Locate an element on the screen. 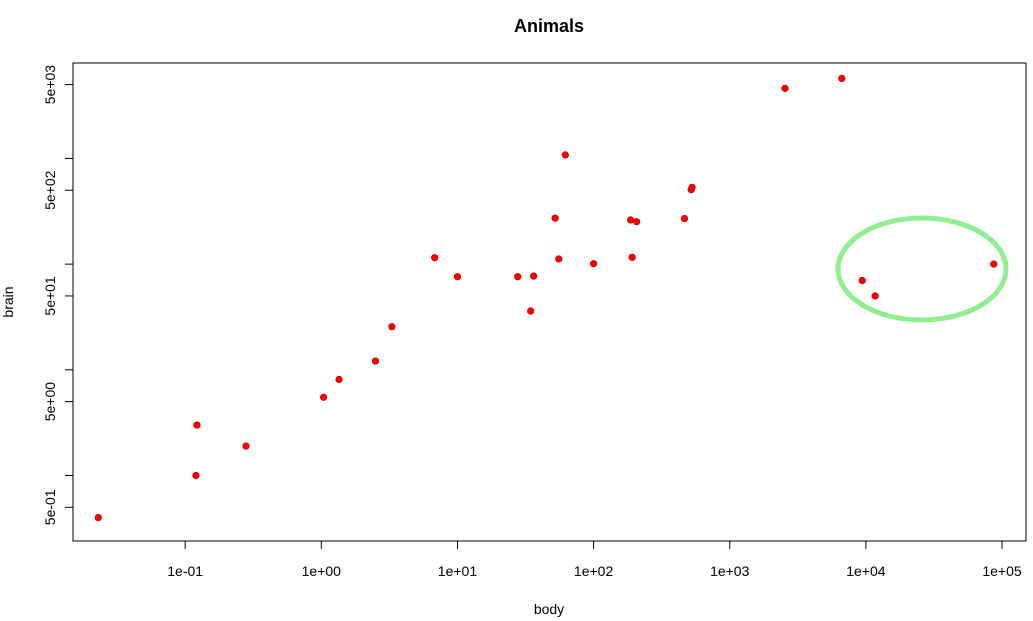  y-tick-label: 5e+01 is located at coordinates (50, 296).